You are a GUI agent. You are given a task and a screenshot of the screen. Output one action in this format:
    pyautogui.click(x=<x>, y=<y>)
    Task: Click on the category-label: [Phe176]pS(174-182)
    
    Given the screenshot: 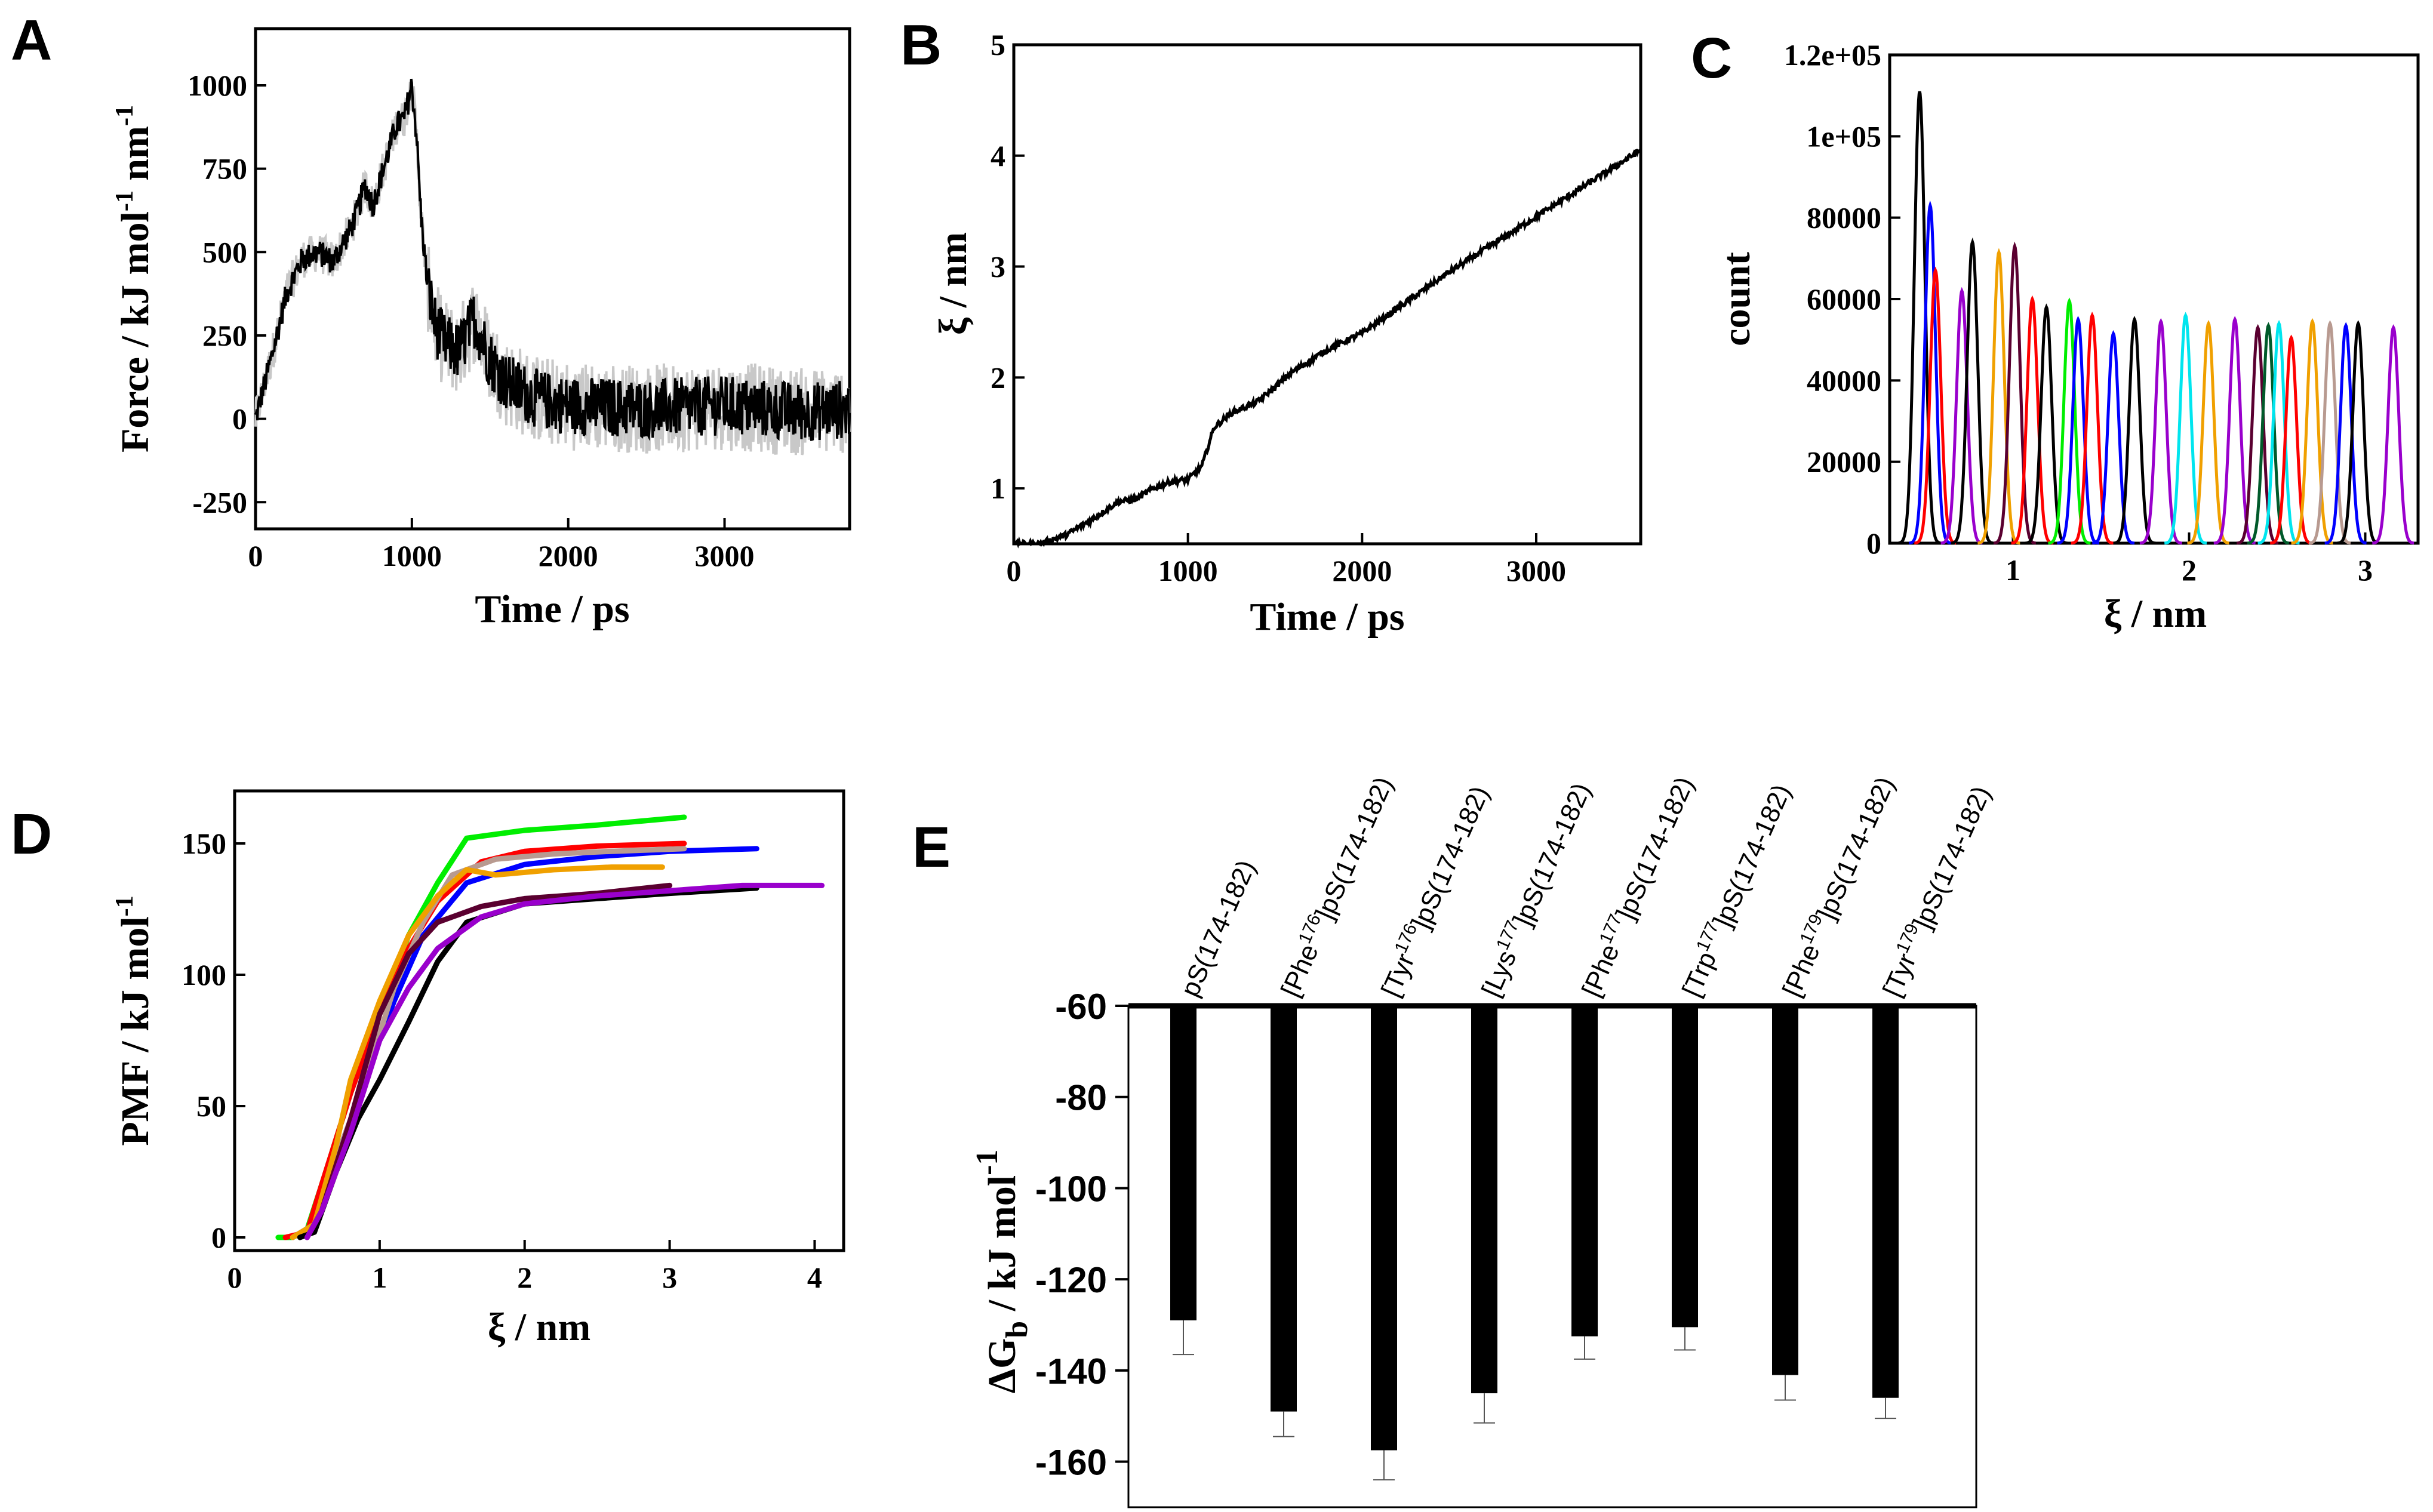 What is the action you would take?
    pyautogui.click(x=1336, y=886)
    